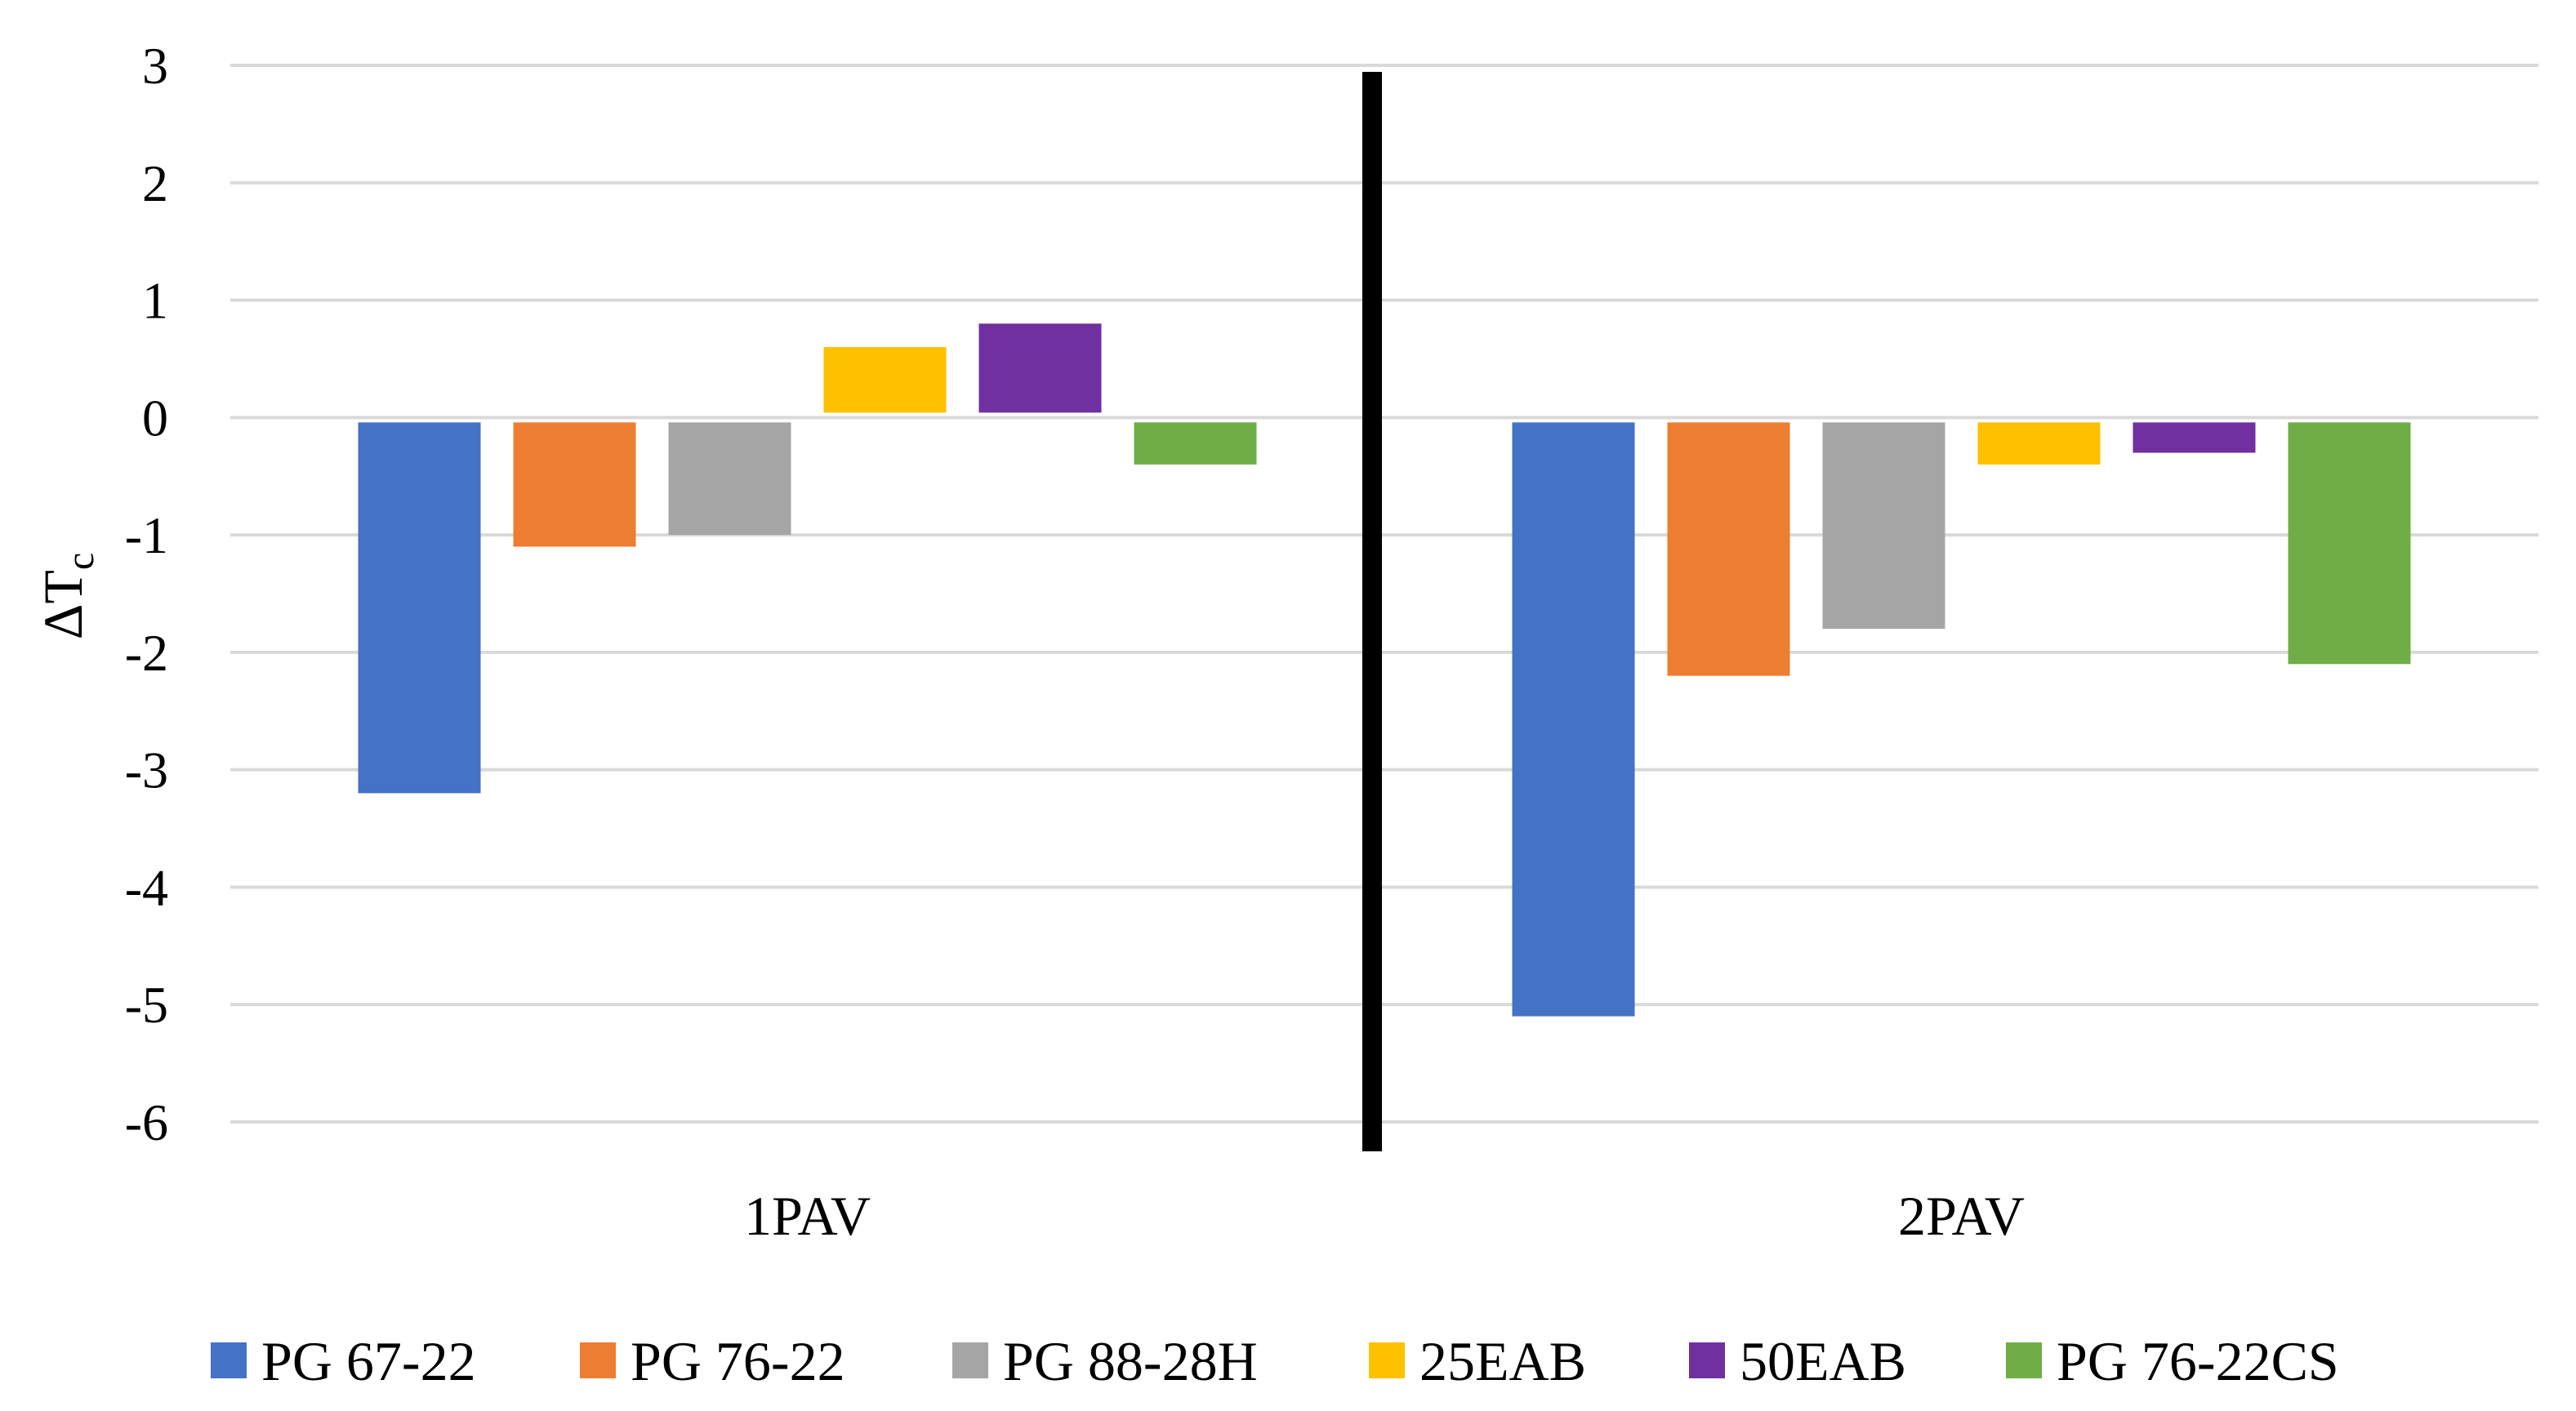  Describe the element at coordinates (807, 1216) in the screenshot. I see `x-category-label: 1PAV` at that location.